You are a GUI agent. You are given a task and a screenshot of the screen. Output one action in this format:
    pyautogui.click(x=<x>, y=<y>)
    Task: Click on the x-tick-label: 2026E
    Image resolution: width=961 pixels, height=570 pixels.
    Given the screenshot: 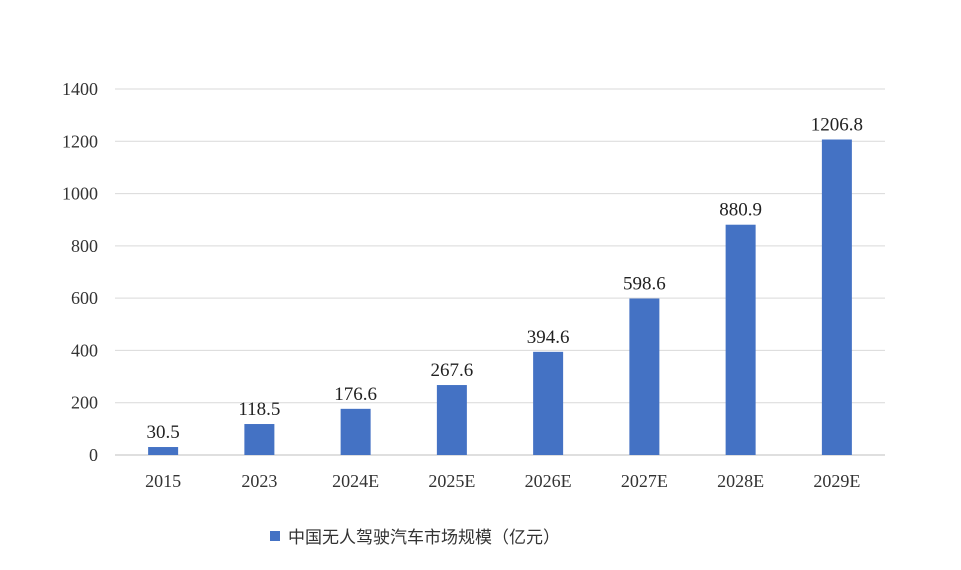 What is the action you would take?
    pyautogui.click(x=548, y=481)
    